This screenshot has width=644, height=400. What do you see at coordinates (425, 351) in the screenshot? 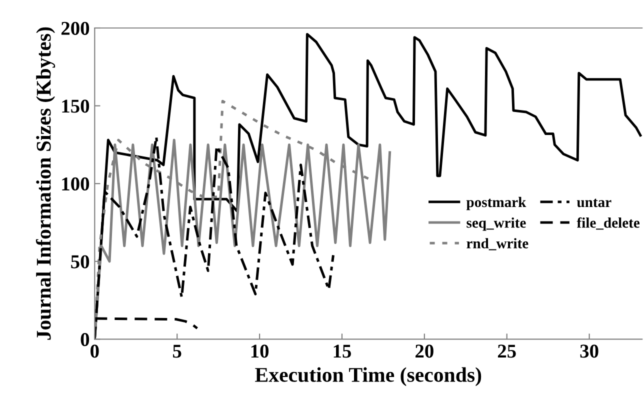
I see `x-tick-label: 20` at bounding box center [425, 351].